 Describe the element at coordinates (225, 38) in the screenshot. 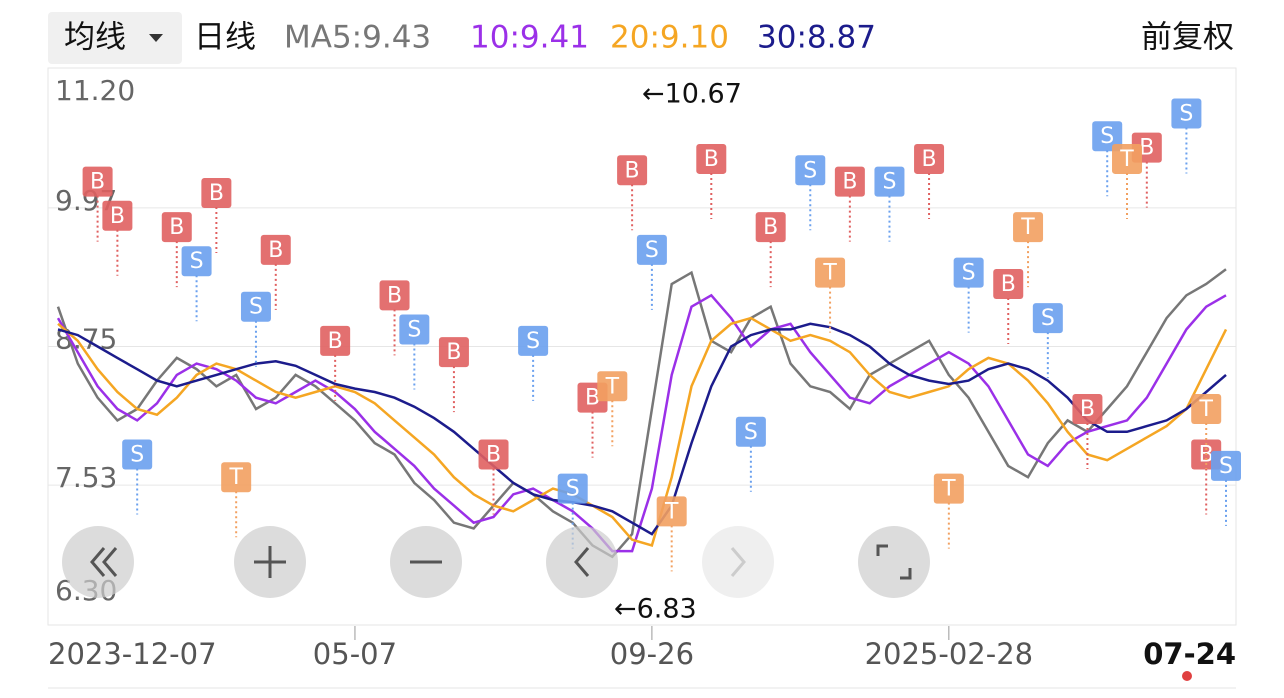

I see `period-label: 日线` at that location.